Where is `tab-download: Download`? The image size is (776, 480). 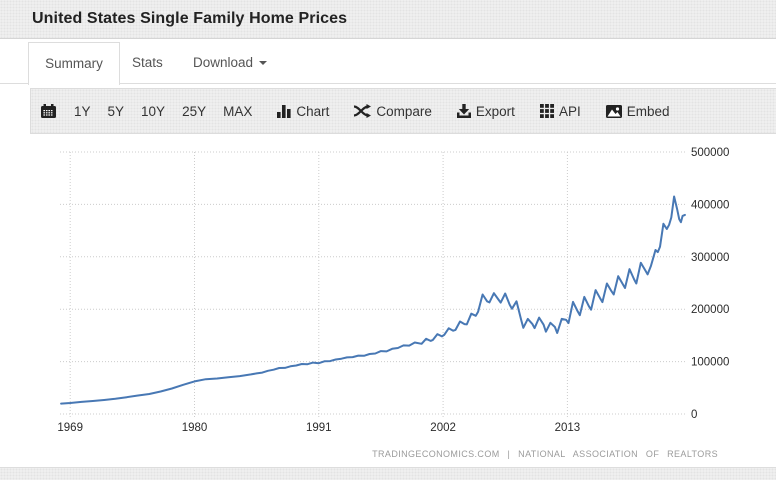 tab-download: Download is located at coordinates (230, 63).